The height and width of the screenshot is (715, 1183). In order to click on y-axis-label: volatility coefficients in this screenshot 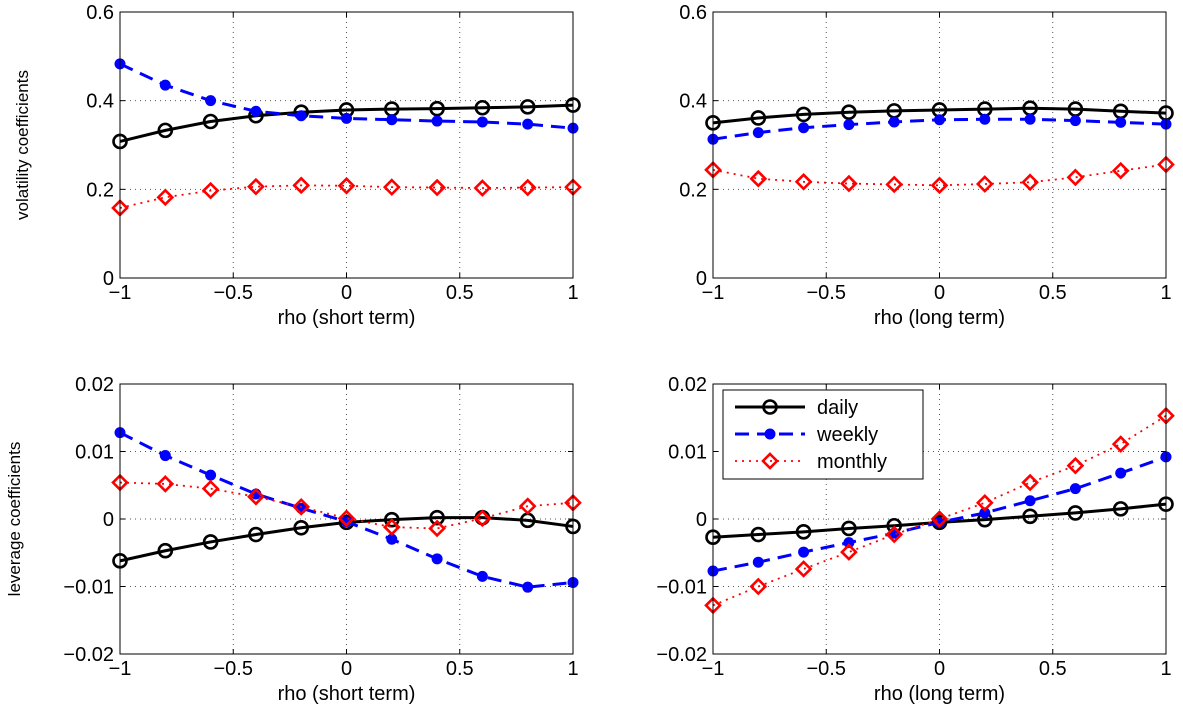, I will do `click(22, 145)`.